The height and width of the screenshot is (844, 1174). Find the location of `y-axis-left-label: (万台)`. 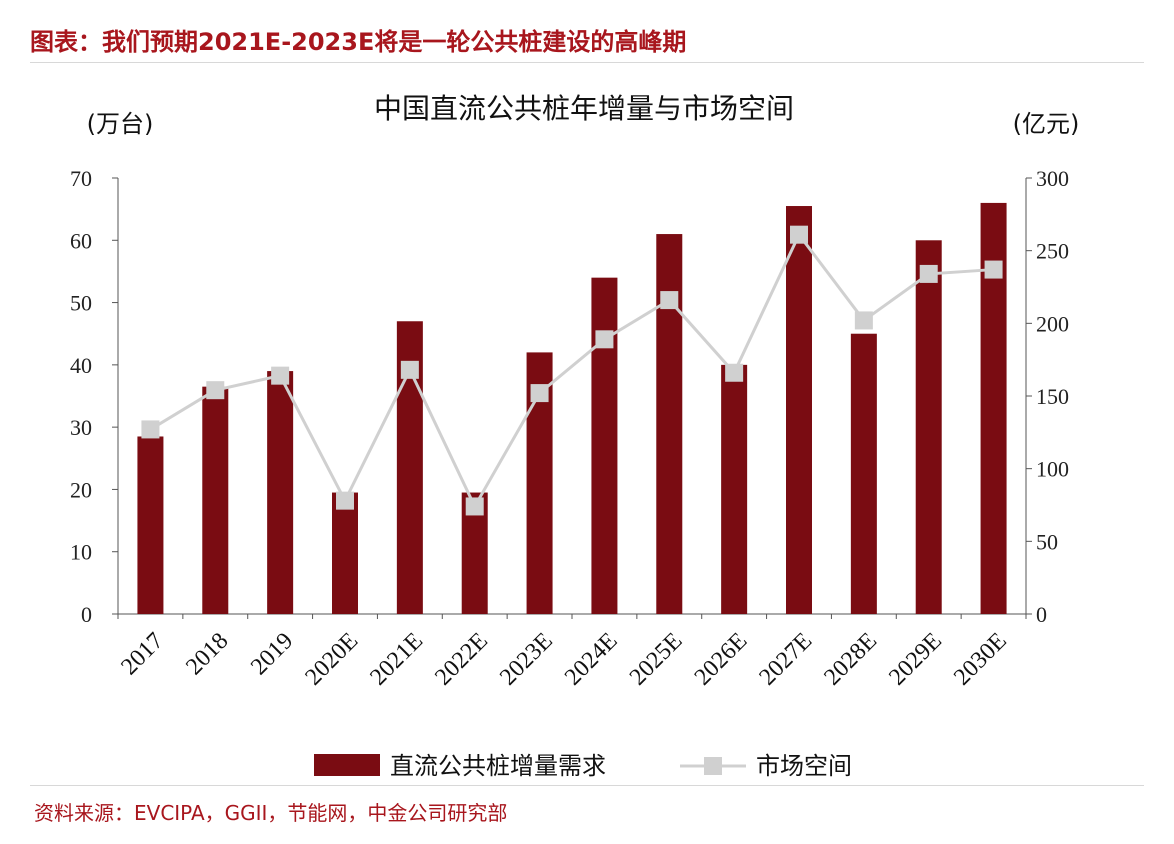

y-axis-left-label: (万台) is located at coordinates (120, 124).